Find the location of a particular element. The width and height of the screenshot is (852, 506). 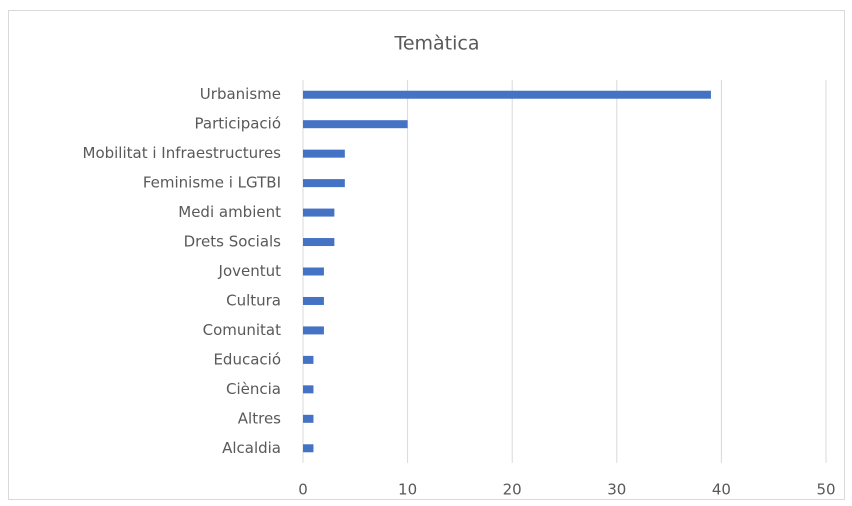

y-tick-label: Medi ambient is located at coordinates (229, 212).